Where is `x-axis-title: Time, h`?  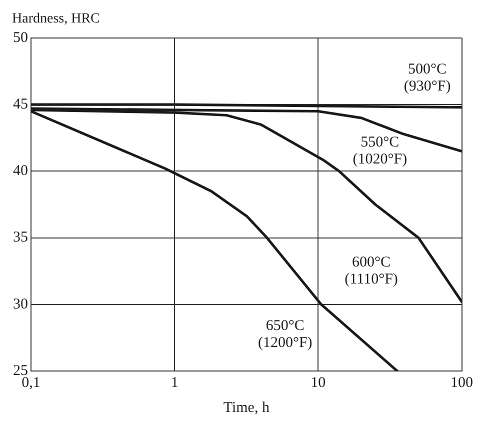
x-axis-title: Time, h is located at coordinates (246, 408).